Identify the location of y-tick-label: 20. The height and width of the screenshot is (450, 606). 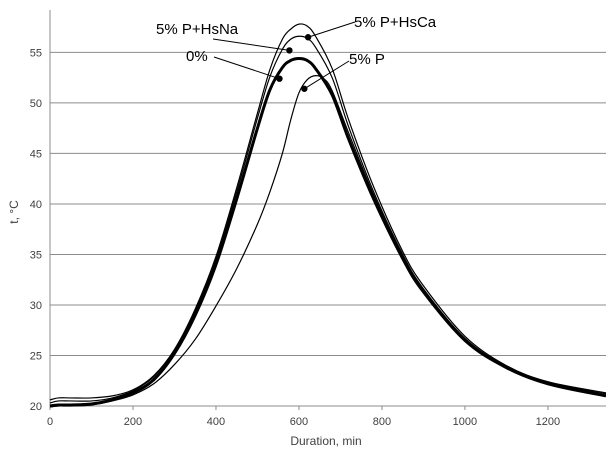
(36, 407).